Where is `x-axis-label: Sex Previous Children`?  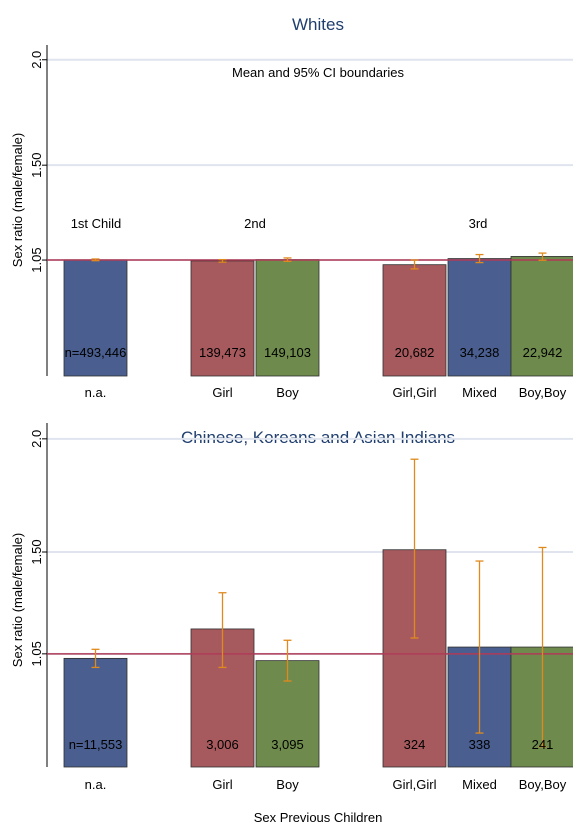
x-axis-label: Sex Previous Children is located at coordinates (318, 817).